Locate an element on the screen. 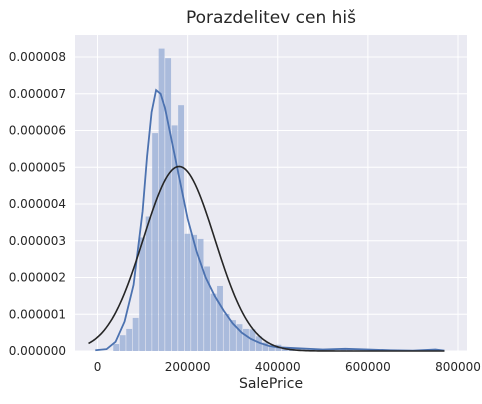 The height and width of the screenshot is (404, 482). x-tick-labels: 0 200000 400000 600000 800000 is located at coordinates (287, 367).